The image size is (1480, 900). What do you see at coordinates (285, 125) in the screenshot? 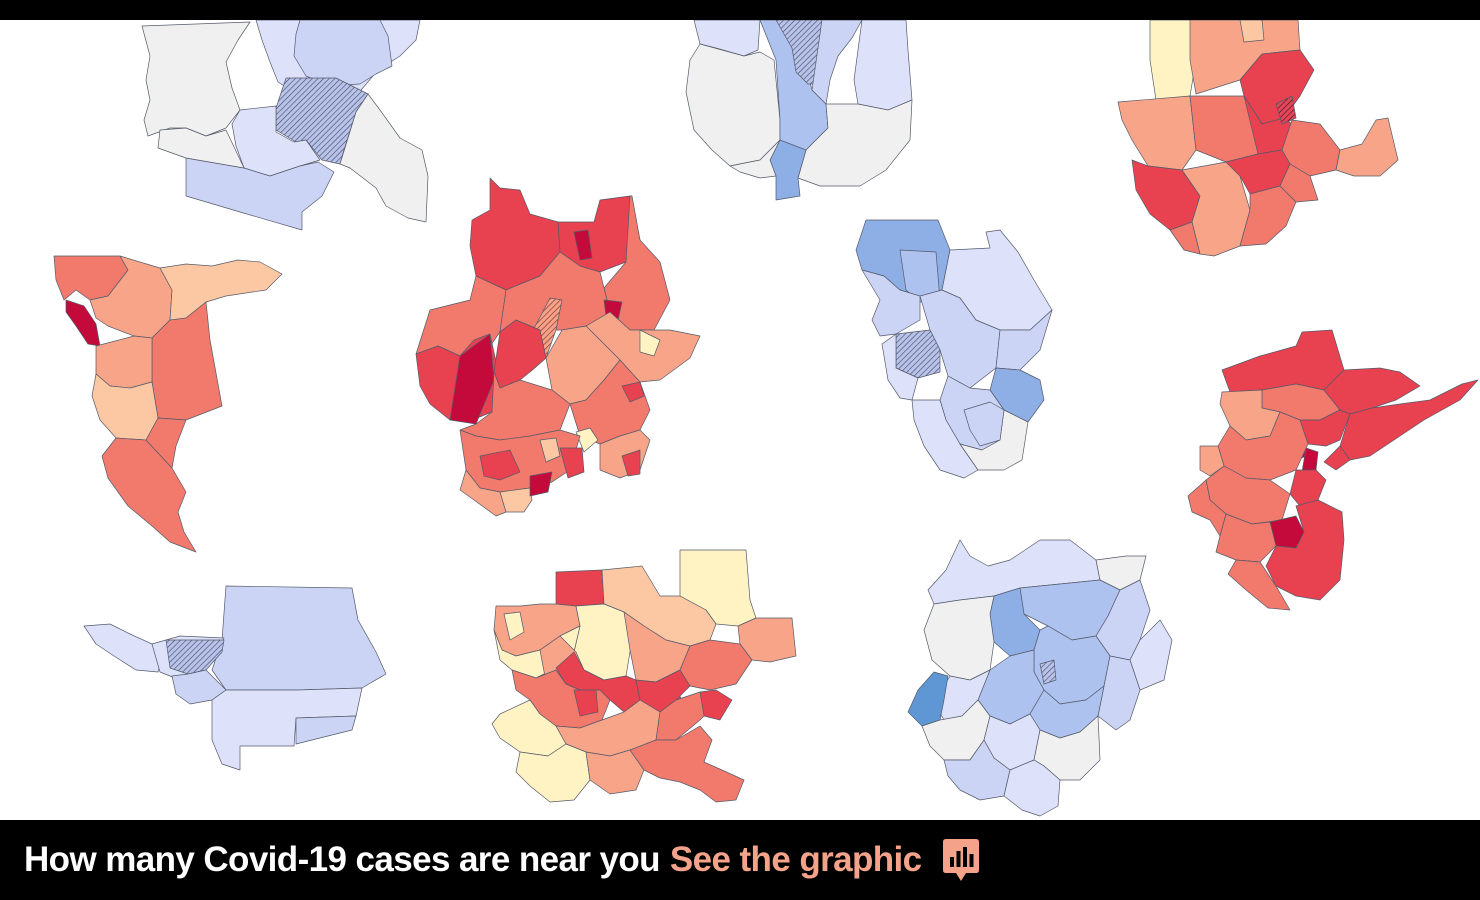
I see `map-region-seattle-area` at bounding box center [285, 125].